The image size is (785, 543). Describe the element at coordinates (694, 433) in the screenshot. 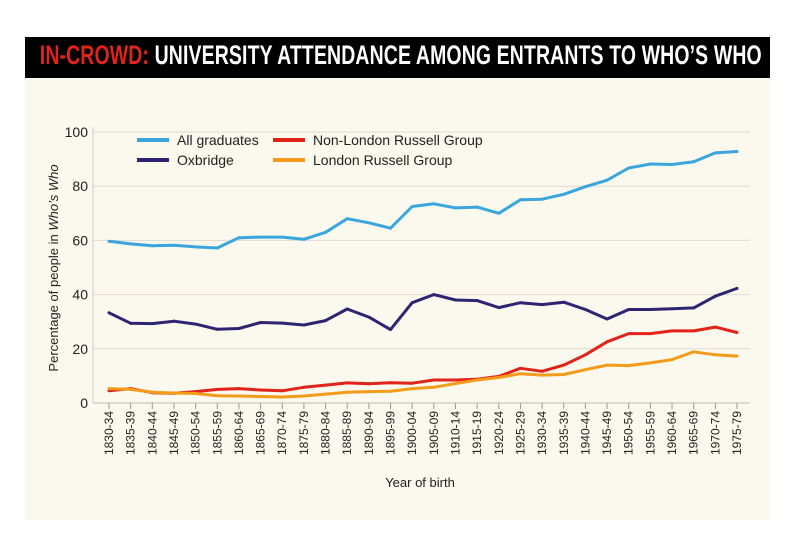

I see `x-tick-label: 1965-69` at that location.